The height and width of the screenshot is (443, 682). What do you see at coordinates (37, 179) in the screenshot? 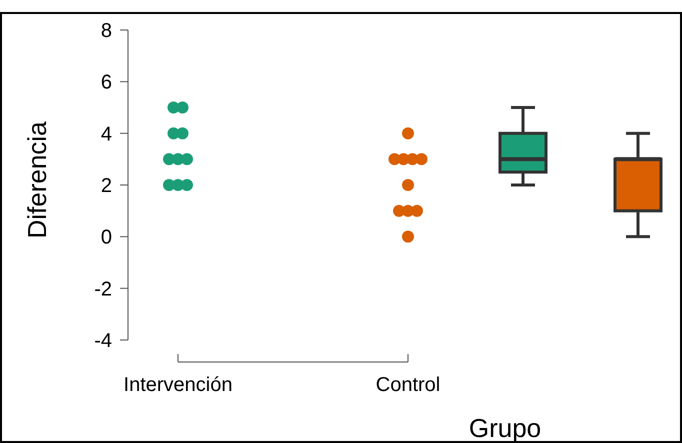
I see `y-axis-title: Diferencia` at bounding box center [37, 179].